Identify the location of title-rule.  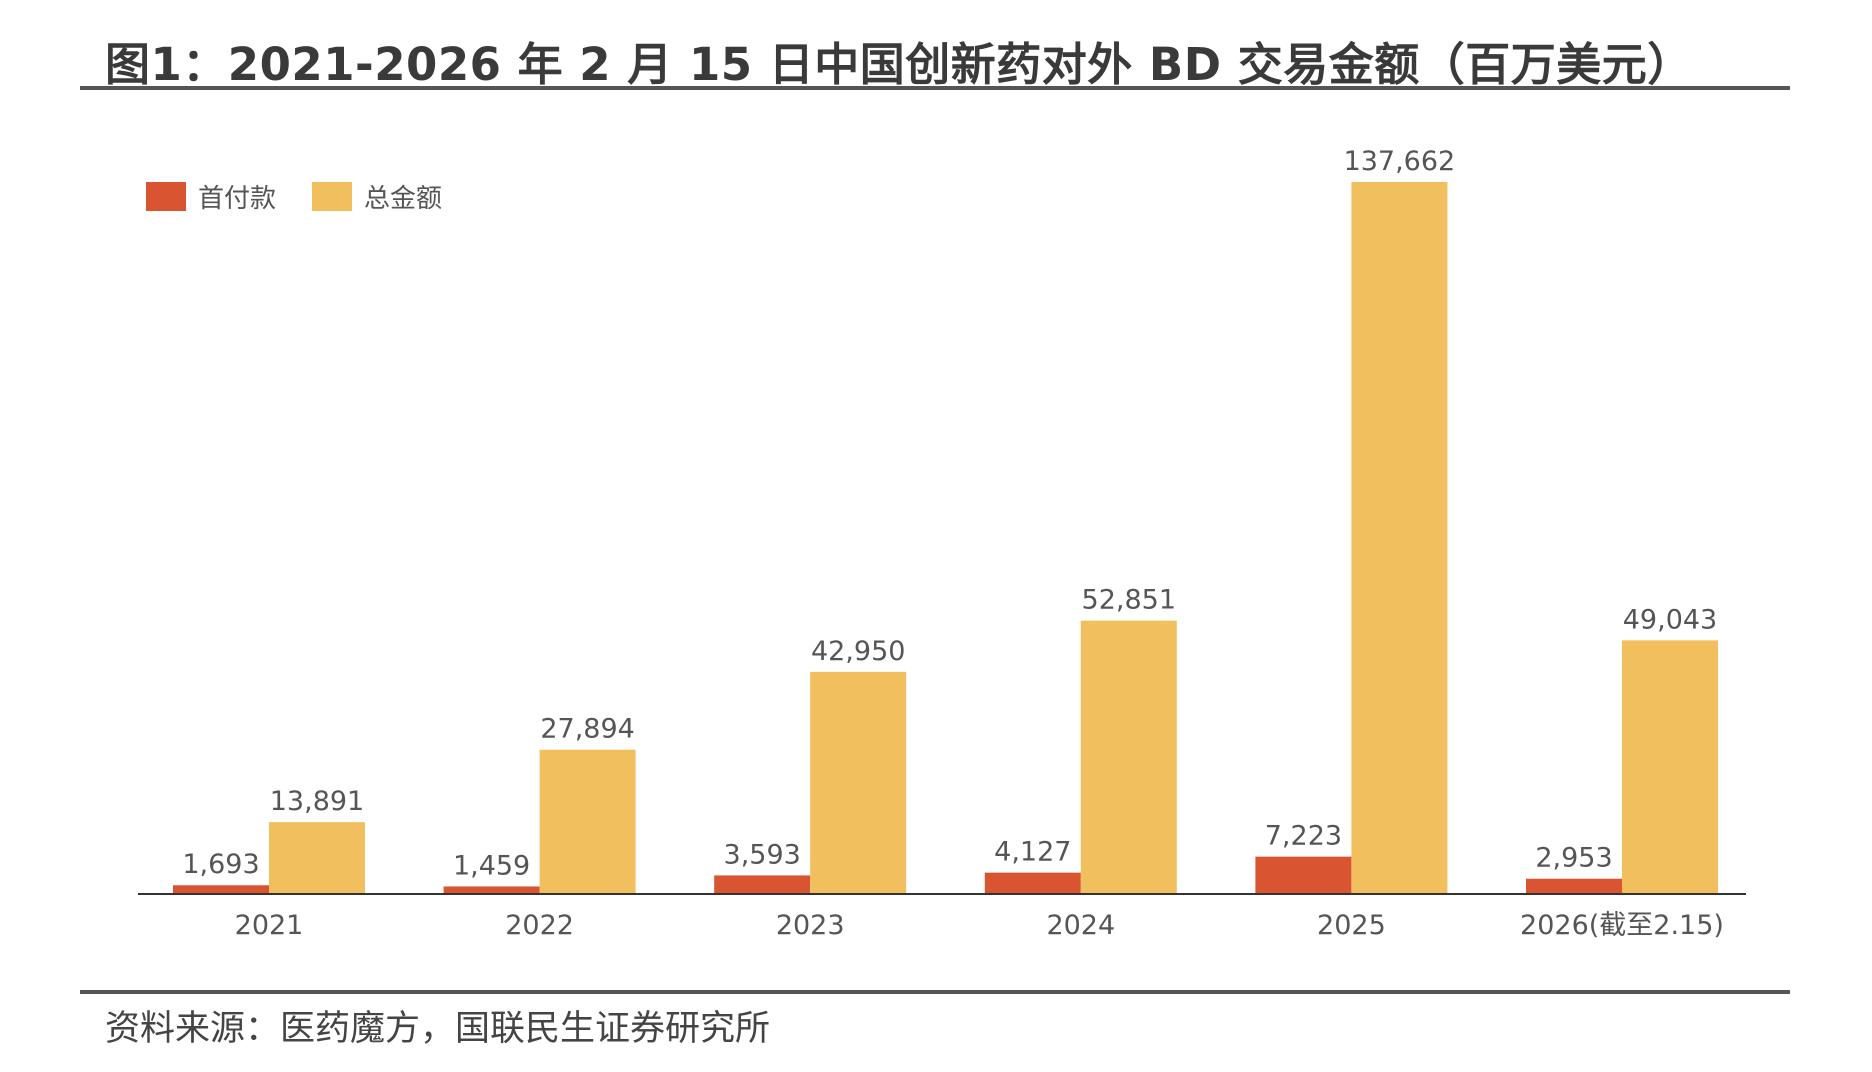
(935, 88).